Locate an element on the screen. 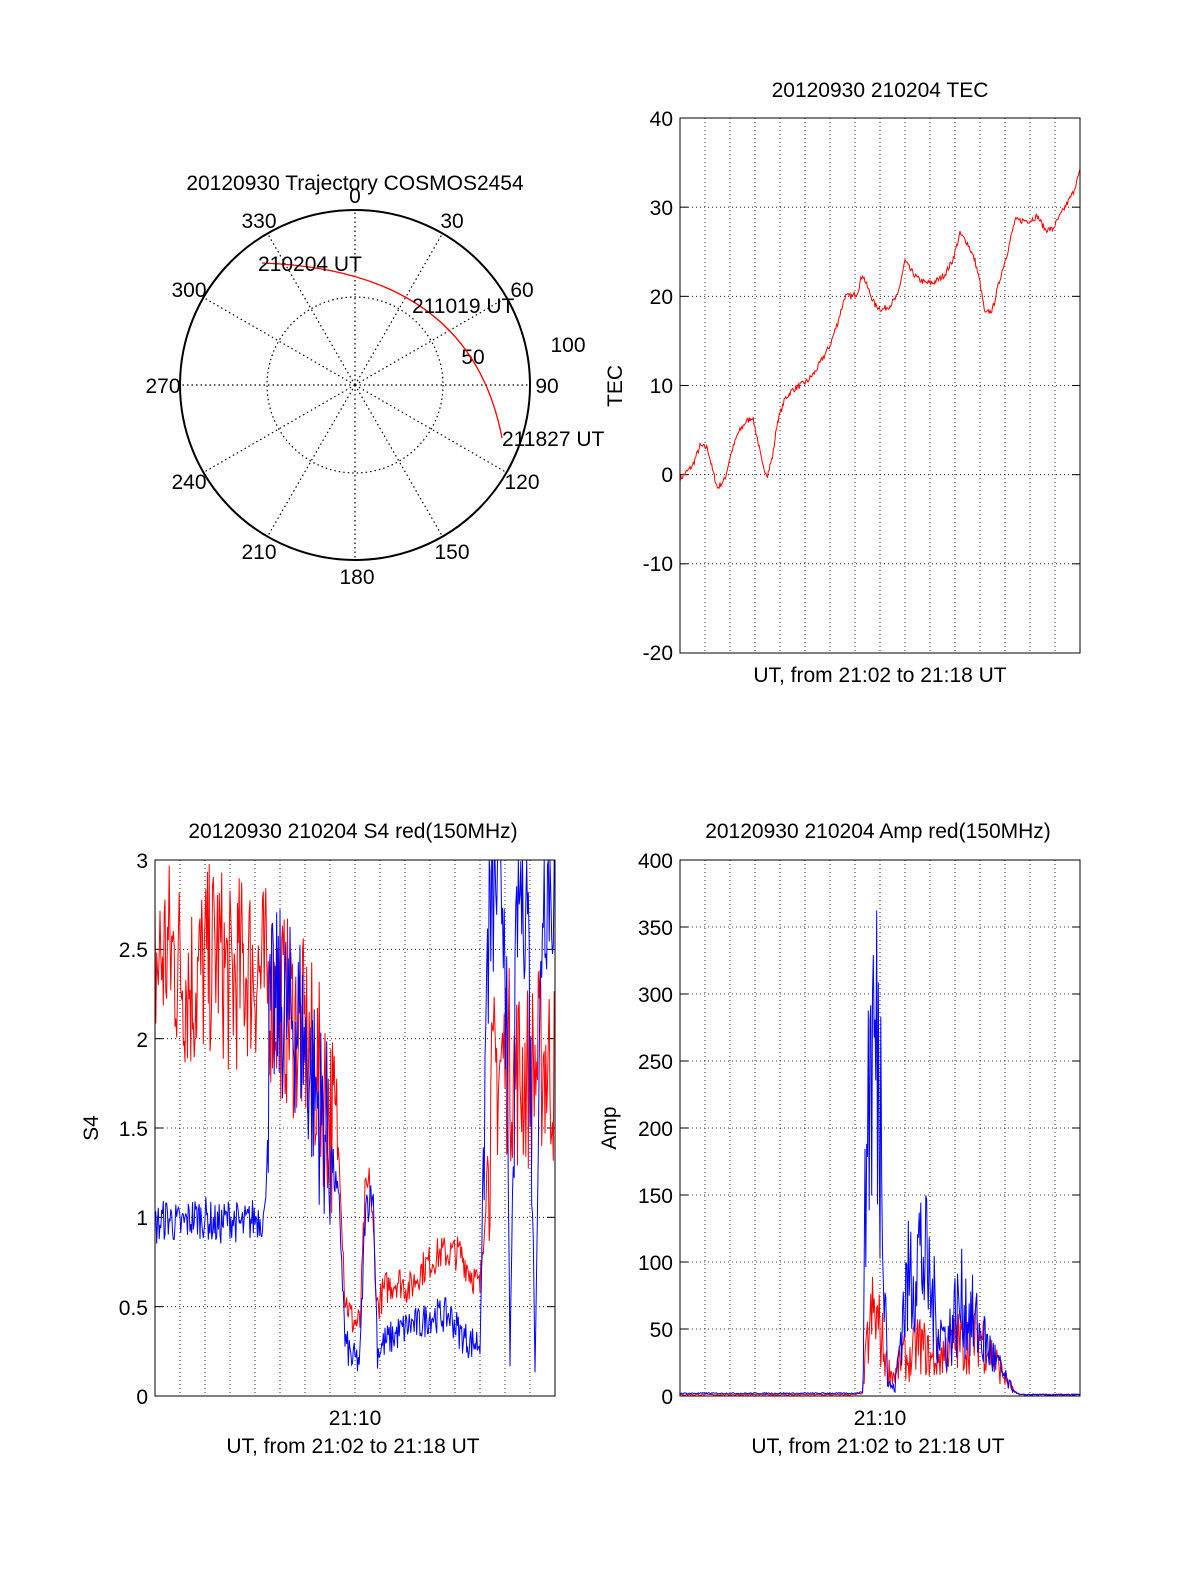 This screenshot has width=1200, height=1575. s4-series-group is located at coordinates (355, 1116).